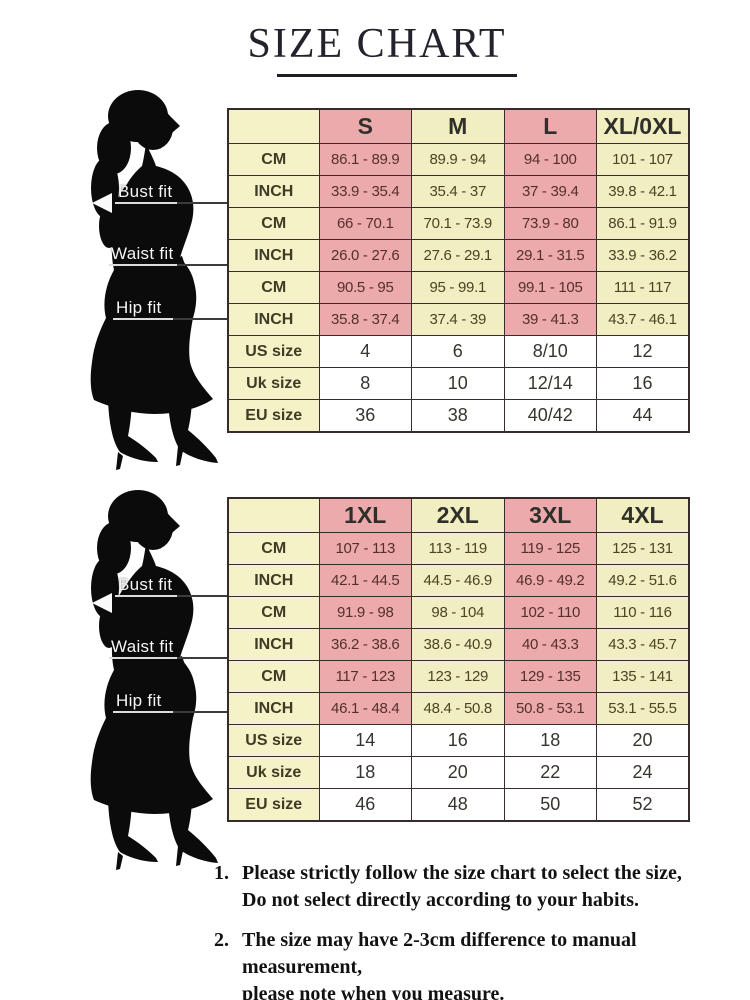 The width and height of the screenshot is (750, 1000). What do you see at coordinates (643, 740) in the screenshot?
I see `size-cell: 20` at bounding box center [643, 740].